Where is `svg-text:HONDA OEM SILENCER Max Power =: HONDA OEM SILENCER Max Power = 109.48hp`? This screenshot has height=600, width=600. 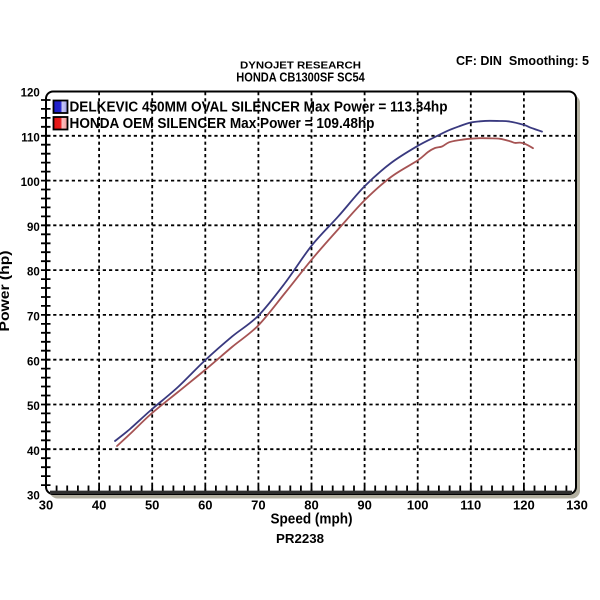
svg-text:HONDA OEM SILENCER Max Power =: HONDA OEM SILENCER Max Power = 109.48hp is located at coordinates (222, 124).